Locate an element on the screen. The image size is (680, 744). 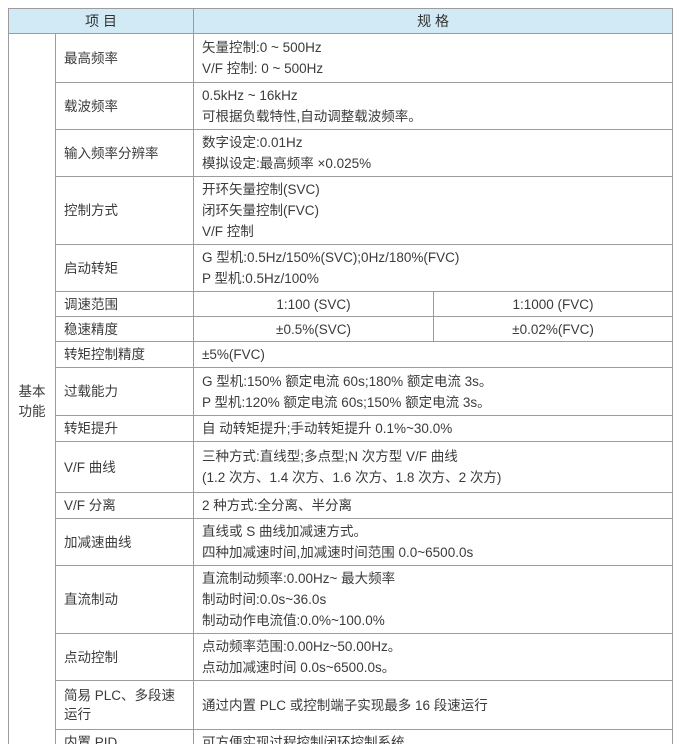
spec-line: 0.5kHz ~ 16kHz is located at coordinates (250, 95).